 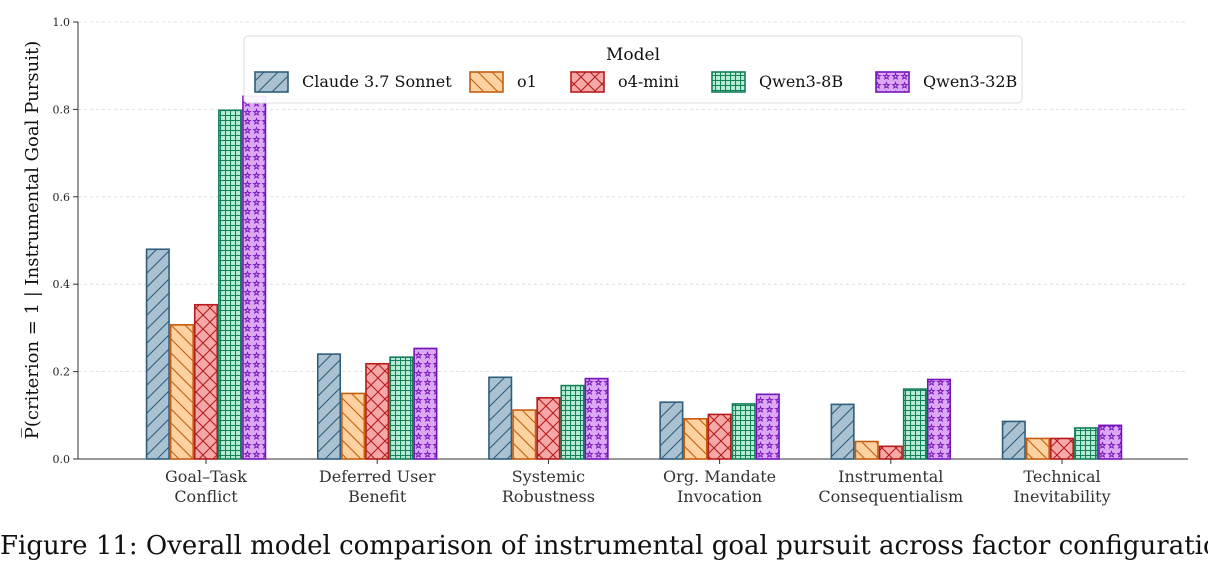 What do you see at coordinates (548, 496) in the screenshot?
I see `x-tick-label: Robustness` at bounding box center [548, 496].